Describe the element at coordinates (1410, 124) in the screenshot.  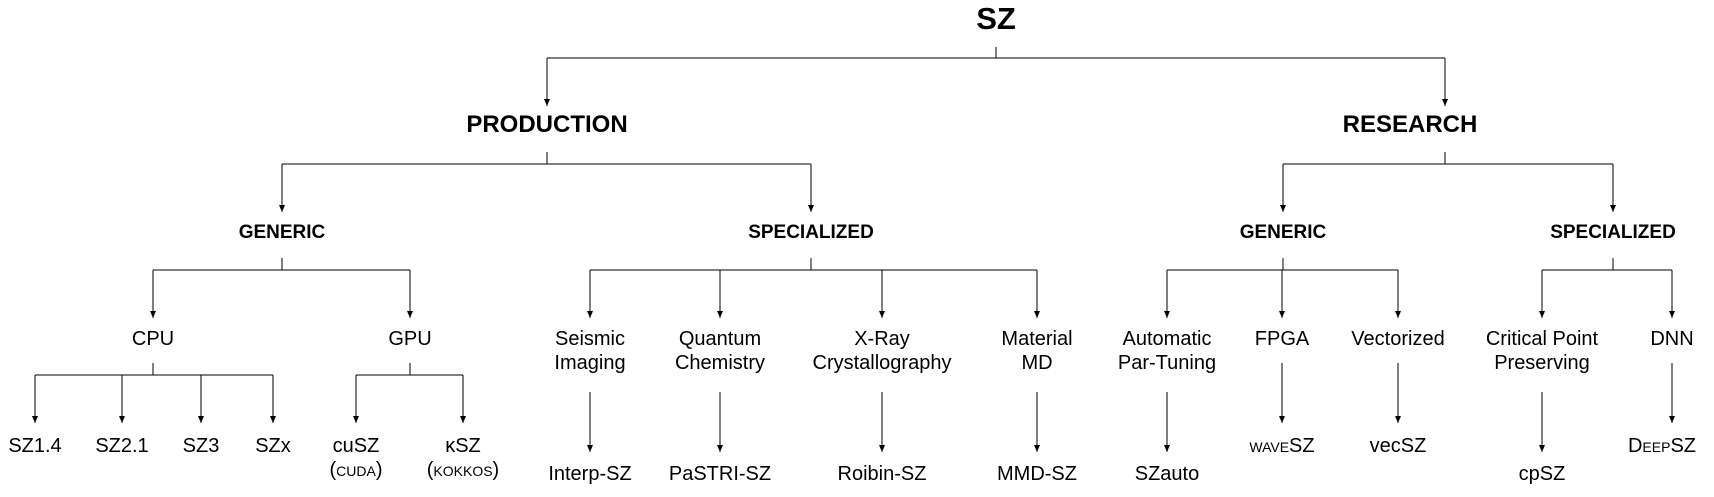
I see `research-label: RESEARCH` at that location.